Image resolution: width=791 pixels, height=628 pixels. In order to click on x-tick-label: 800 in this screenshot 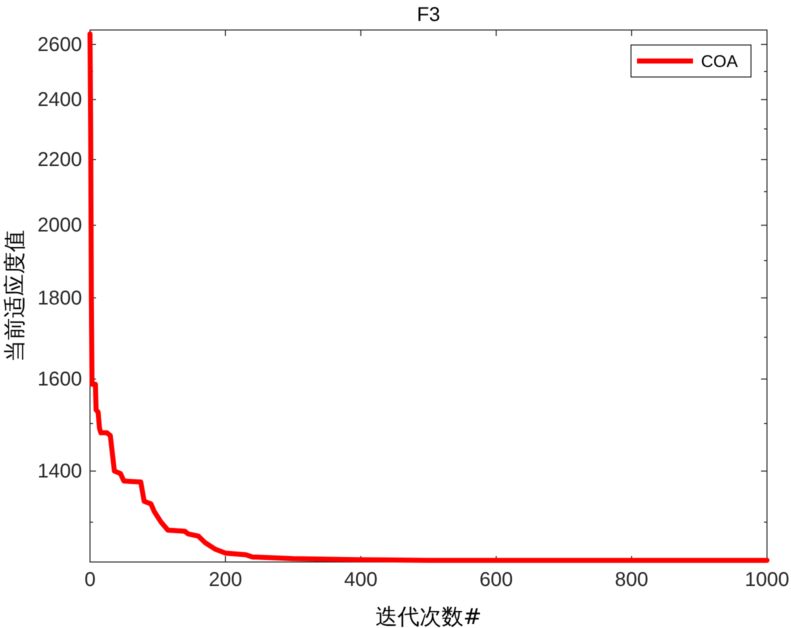, I will do `click(631, 580)`.